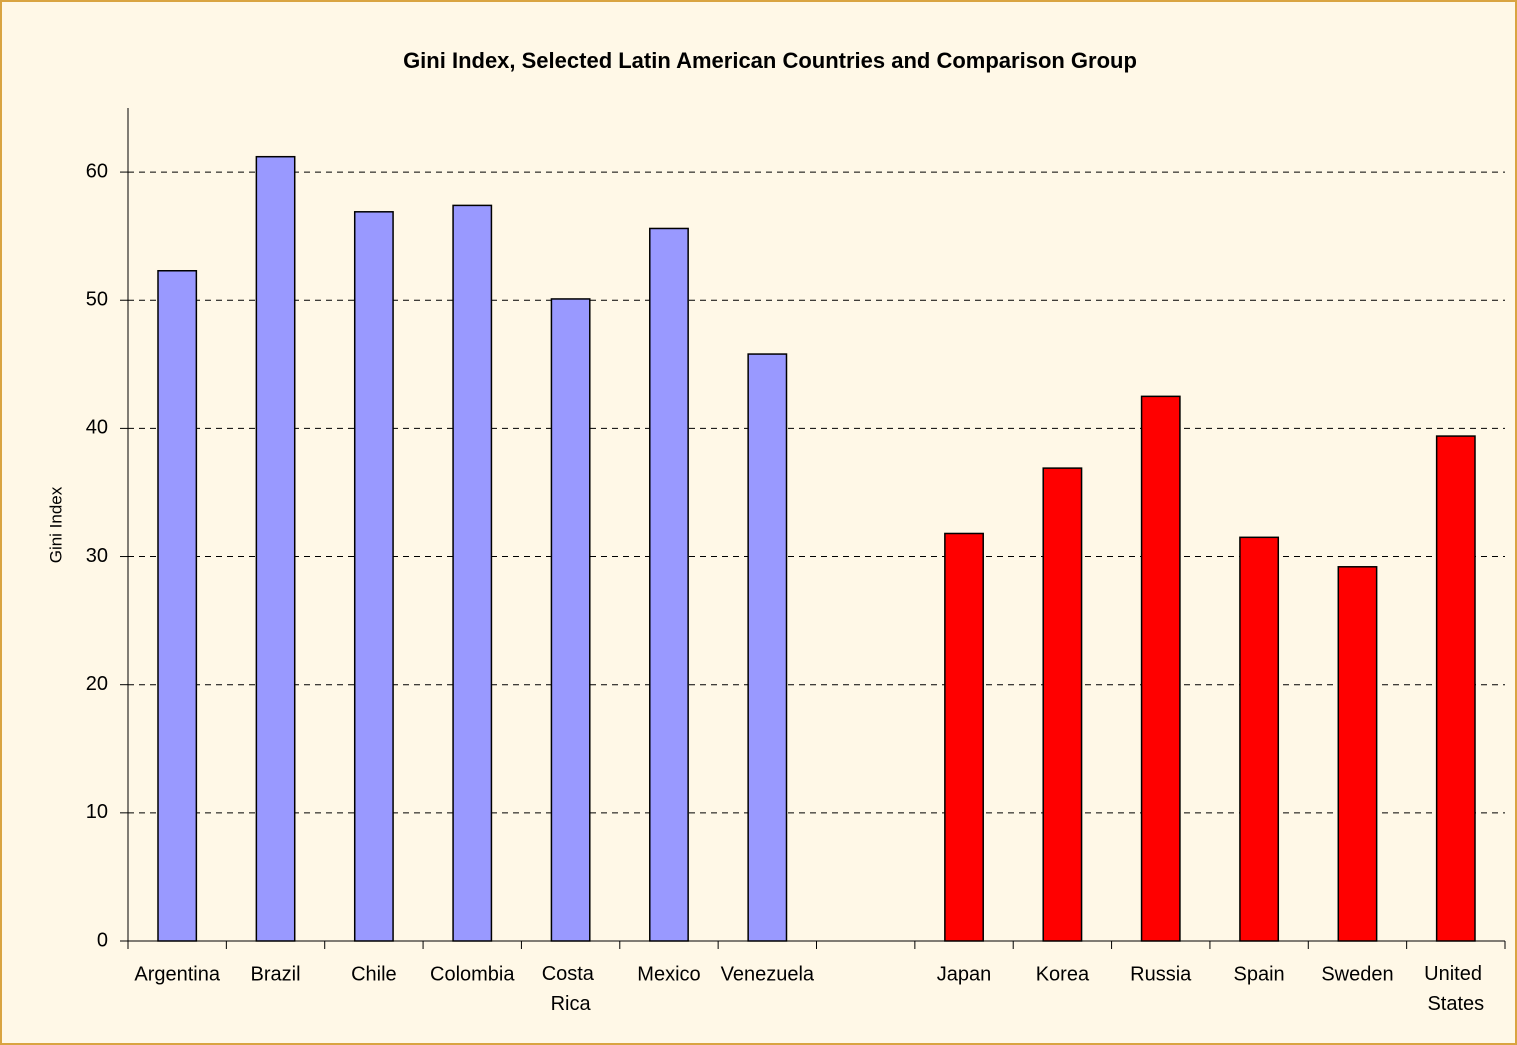 The height and width of the screenshot is (1045, 1517). I want to click on x-tick-label: Argentina, so click(177, 974).